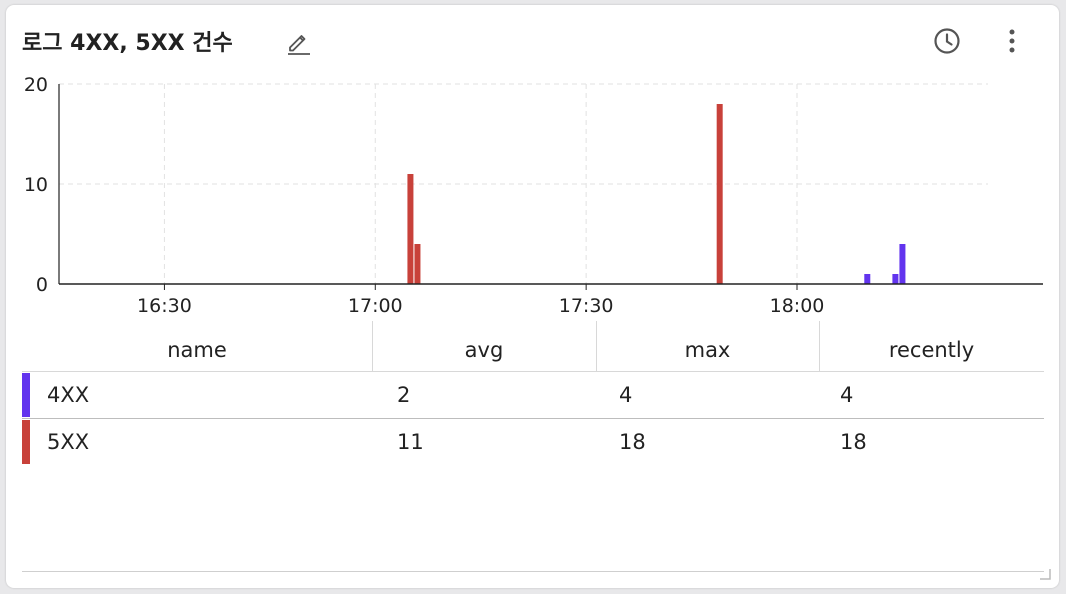 This screenshot has height=594, width=1066. I want to click on cell-avg: 11, so click(410, 442).